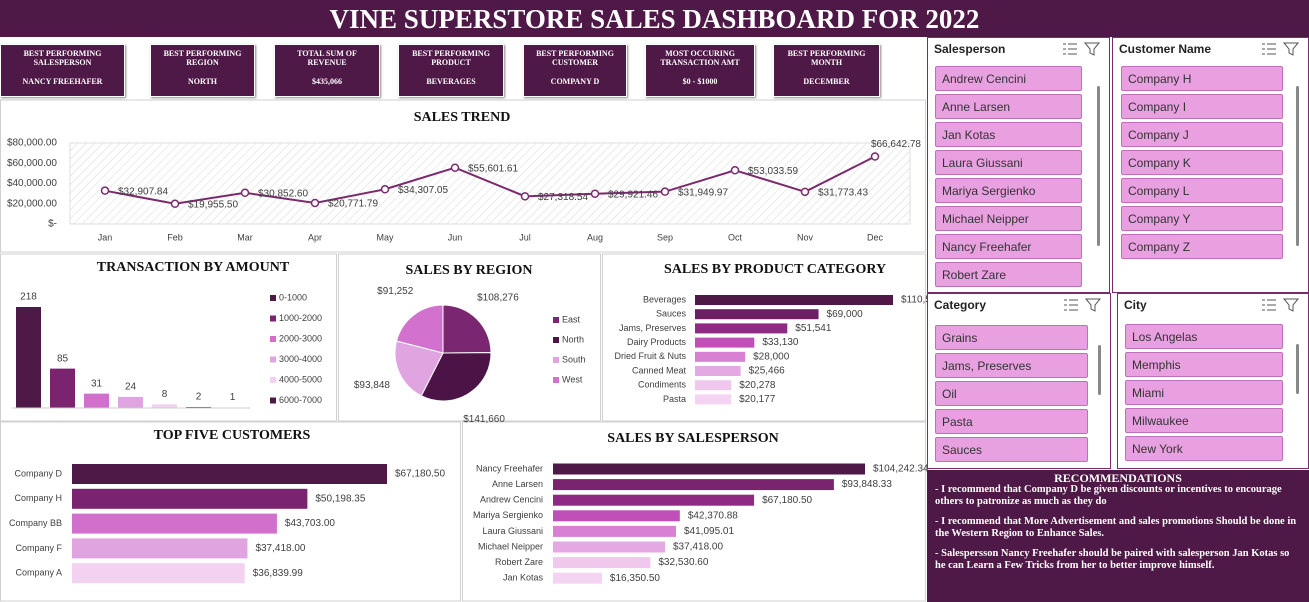  I want to click on chart-title: TOP FIVE CUSTOMERS, so click(232, 435).